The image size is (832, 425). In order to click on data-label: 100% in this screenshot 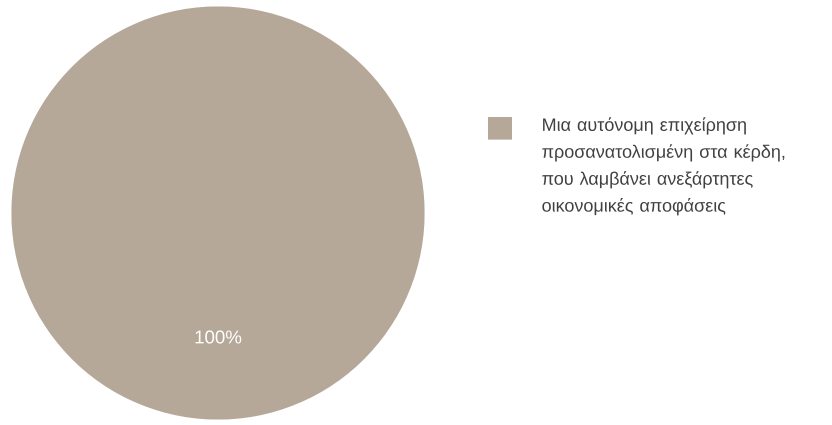, I will do `click(219, 337)`.